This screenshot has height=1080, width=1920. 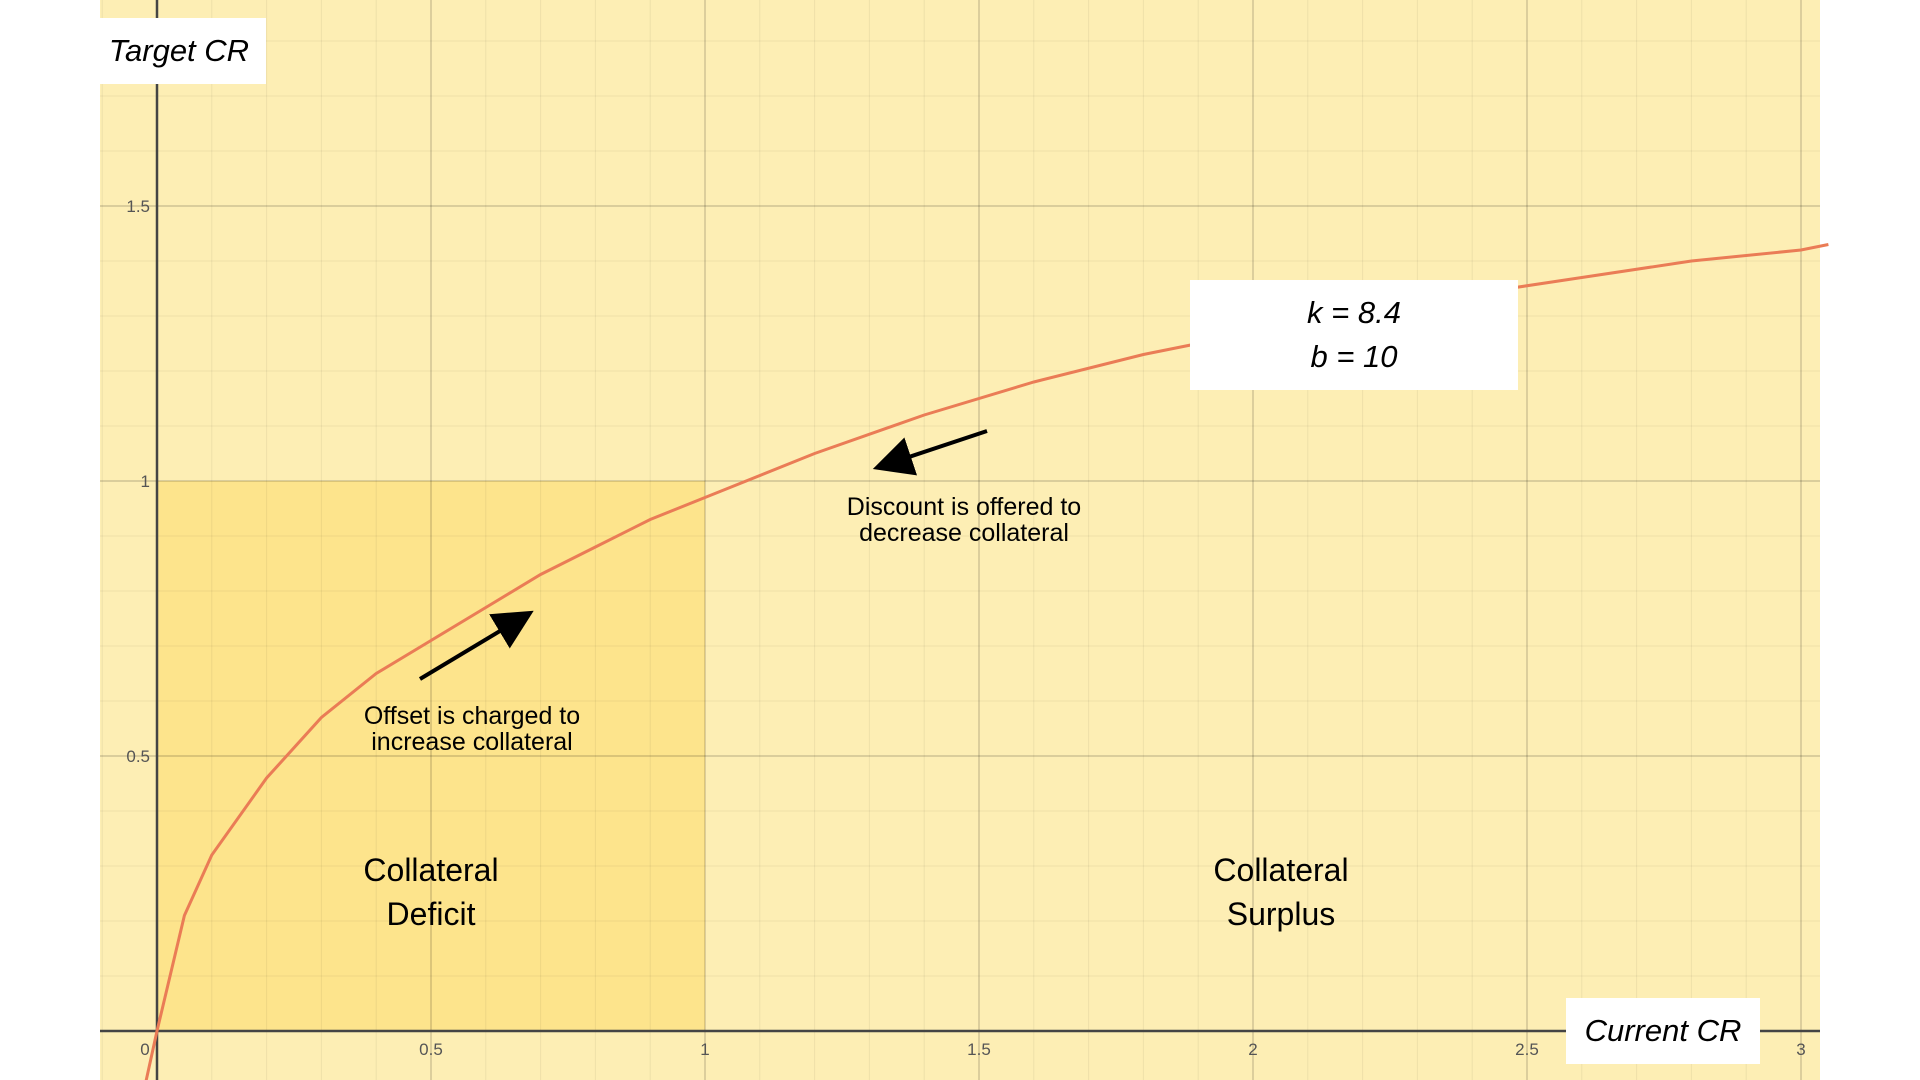 What do you see at coordinates (431, 870) in the screenshot?
I see `deficit-label-line1: Collateral` at bounding box center [431, 870].